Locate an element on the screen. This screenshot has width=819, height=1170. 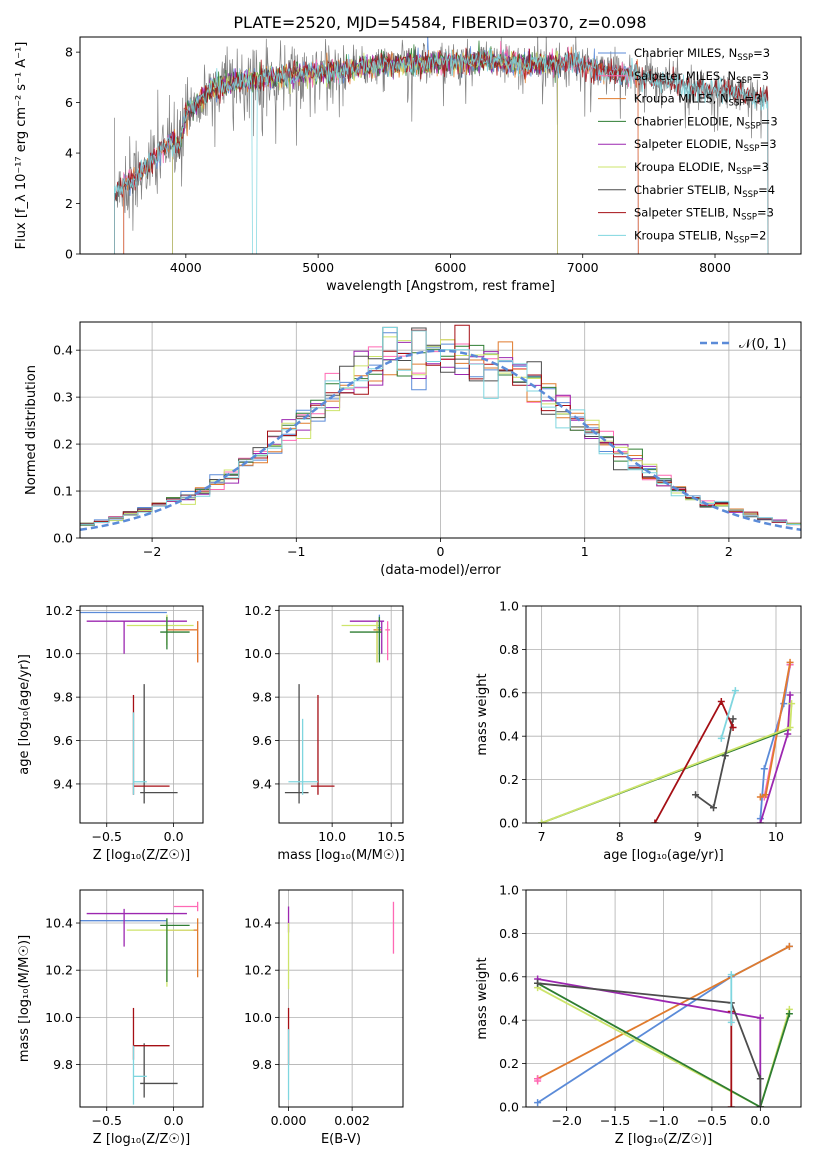
x-axis-label: (data-model)/error is located at coordinates (440, 570).